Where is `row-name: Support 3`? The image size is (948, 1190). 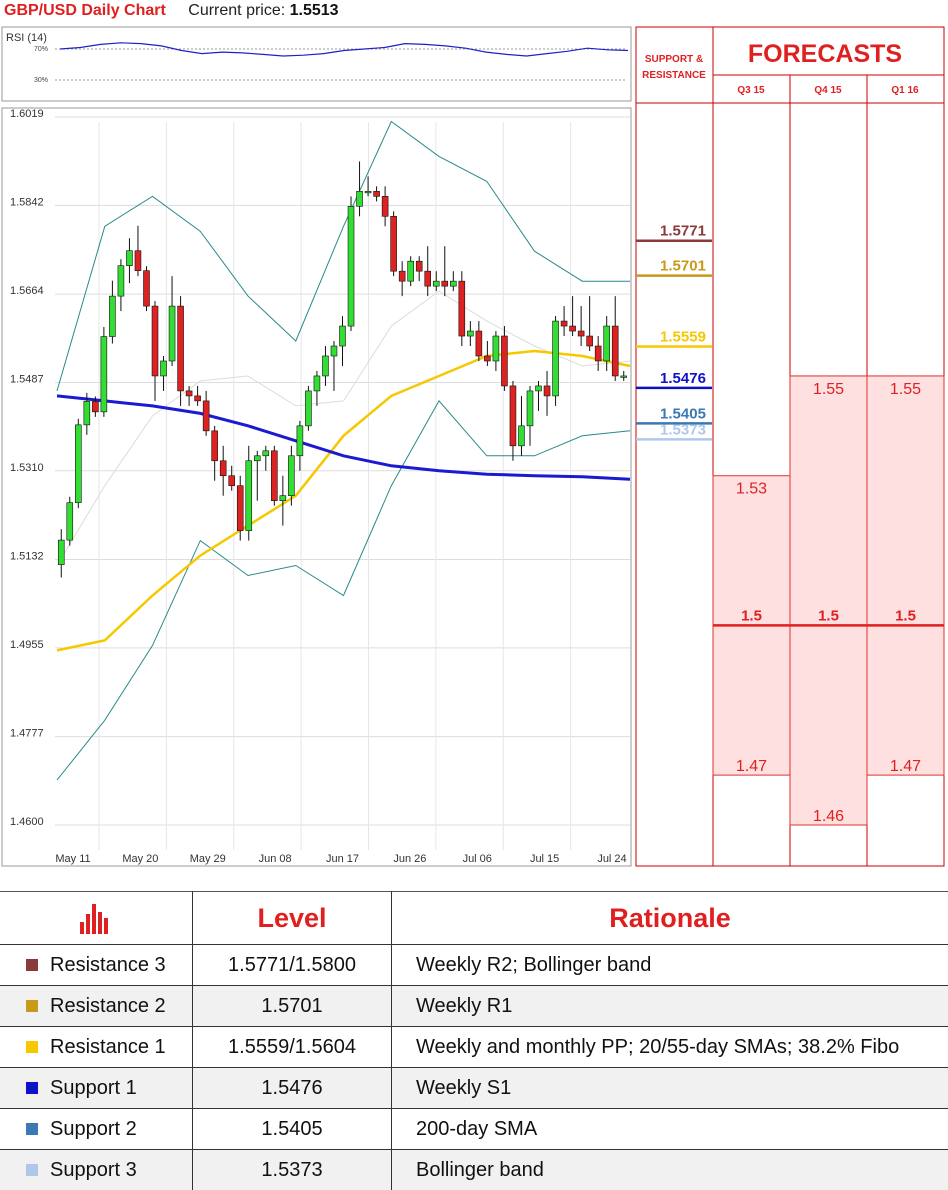 row-name: Support 3 is located at coordinates (93, 1170).